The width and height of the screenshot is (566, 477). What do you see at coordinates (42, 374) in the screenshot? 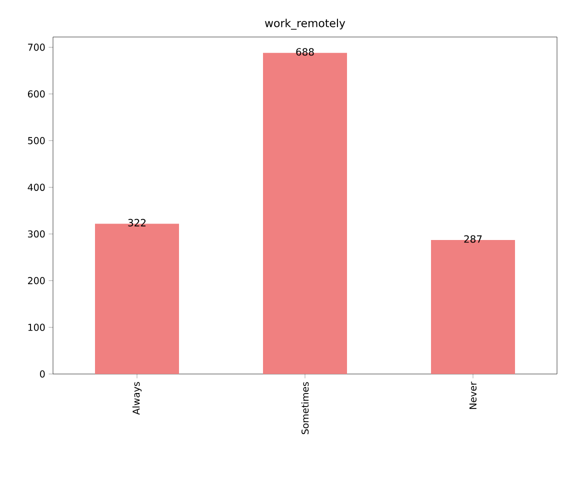
I see `y-tick-label: 0` at bounding box center [42, 374].